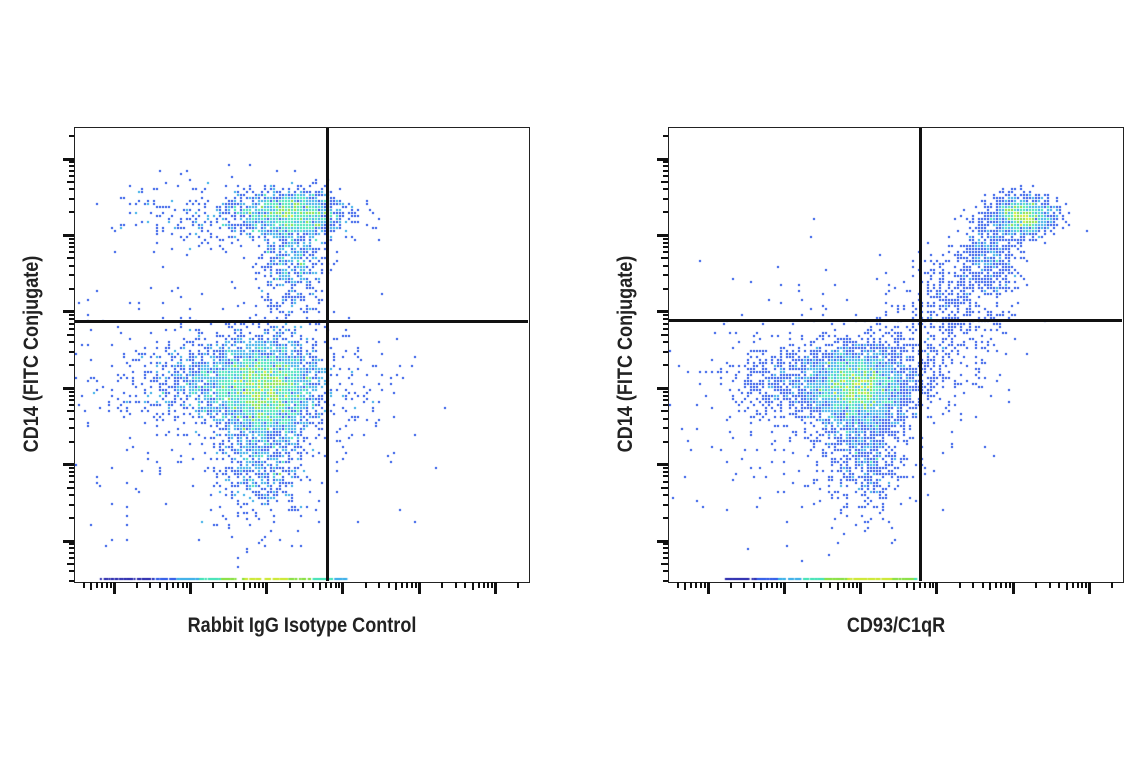 The image size is (1141, 768). What do you see at coordinates (896, 625) in the screenshot?
I see `x-axis-label: CD93/C1qR` at bounding box center [896, 625].